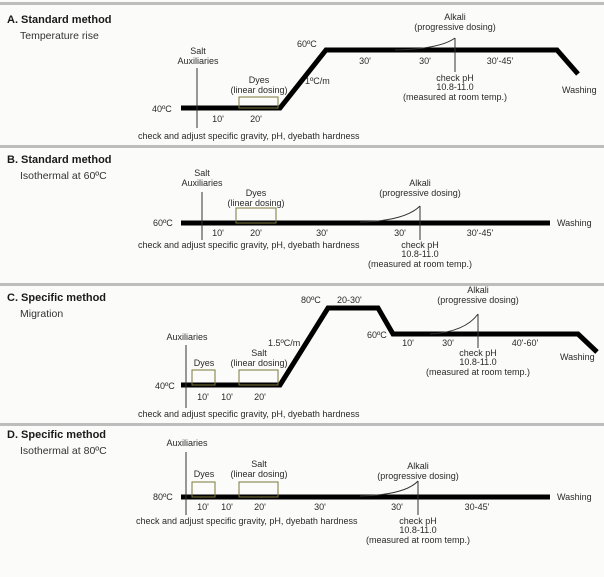 This screenshot has width=604, height=577. I want to click on time-label: 20-30', so click(349, 300).